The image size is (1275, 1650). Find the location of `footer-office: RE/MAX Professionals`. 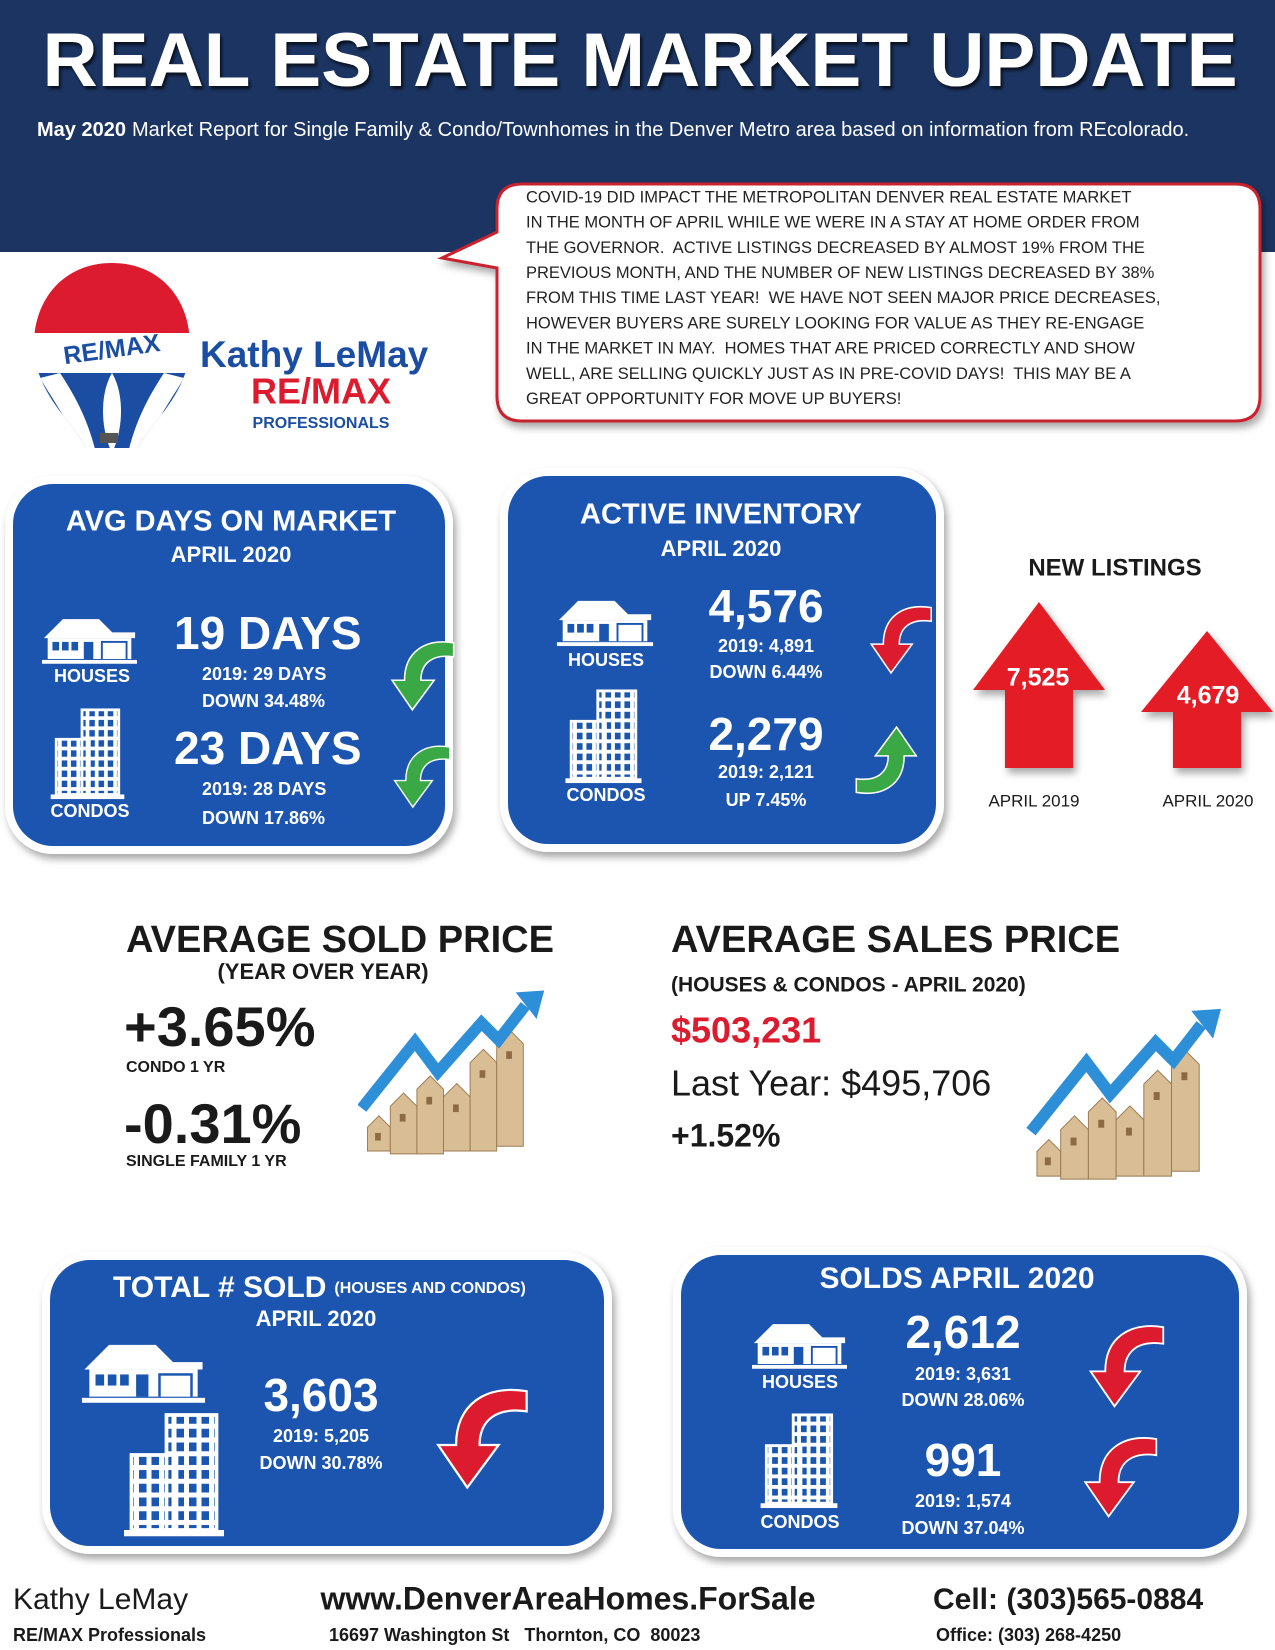

footer-office: RE/MAX Professionals is located at coordinates (109, 1635).